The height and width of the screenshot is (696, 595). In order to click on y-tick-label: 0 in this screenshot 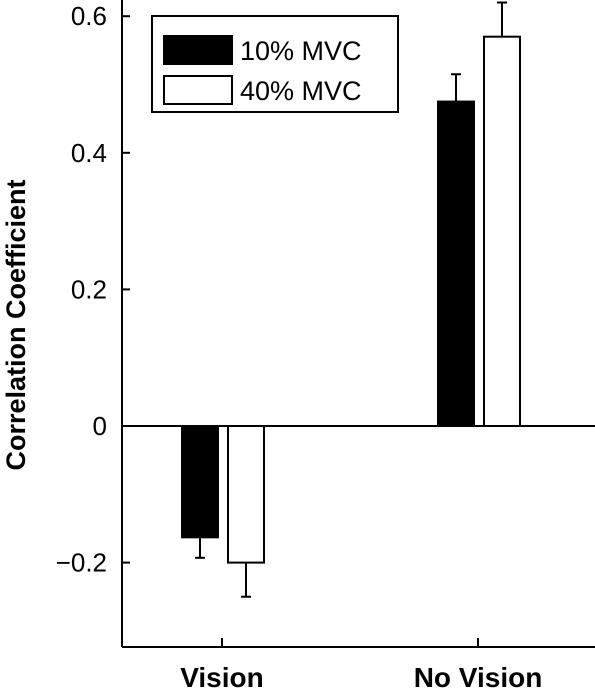, I will do `click(100, 426)`.